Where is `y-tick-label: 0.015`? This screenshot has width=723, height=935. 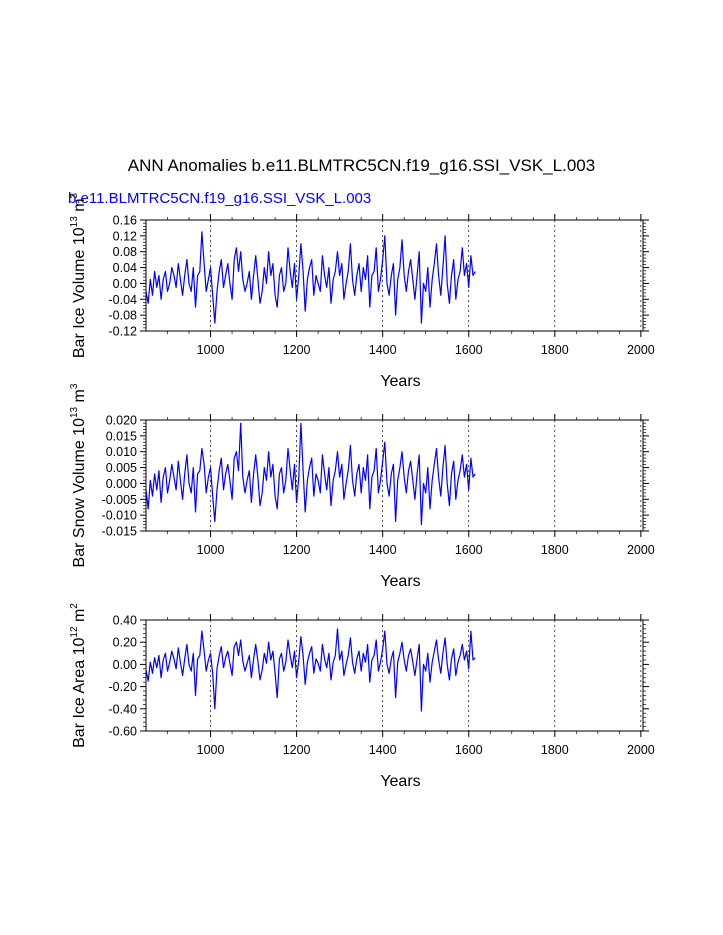
y-tick-label: 0.015 is located at coordinates (121, 436).